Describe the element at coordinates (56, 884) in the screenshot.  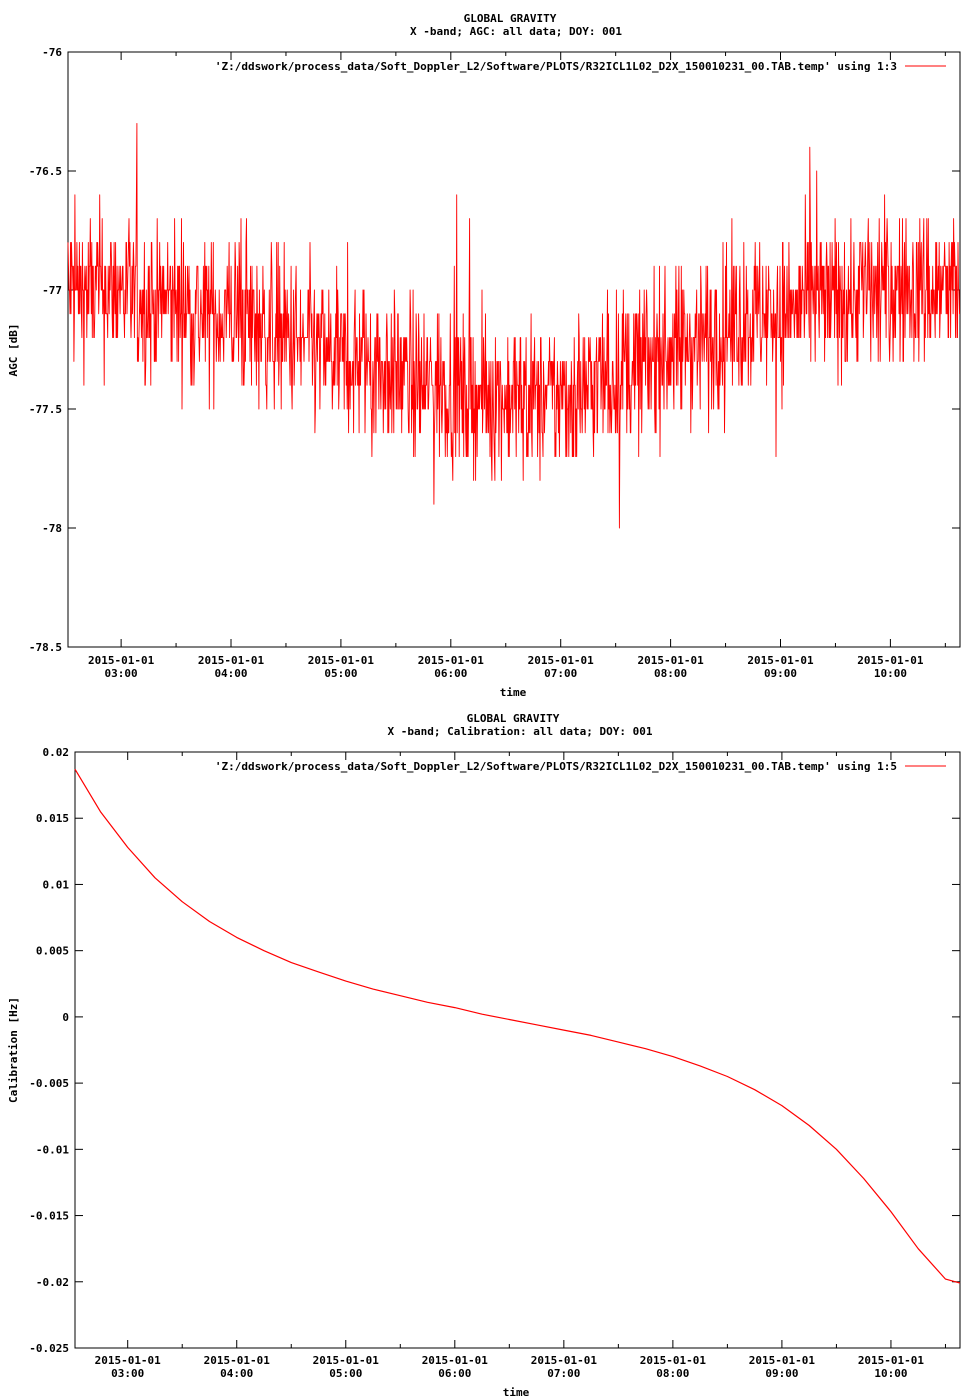
I see `y-tick-label: 0.01` at that location.